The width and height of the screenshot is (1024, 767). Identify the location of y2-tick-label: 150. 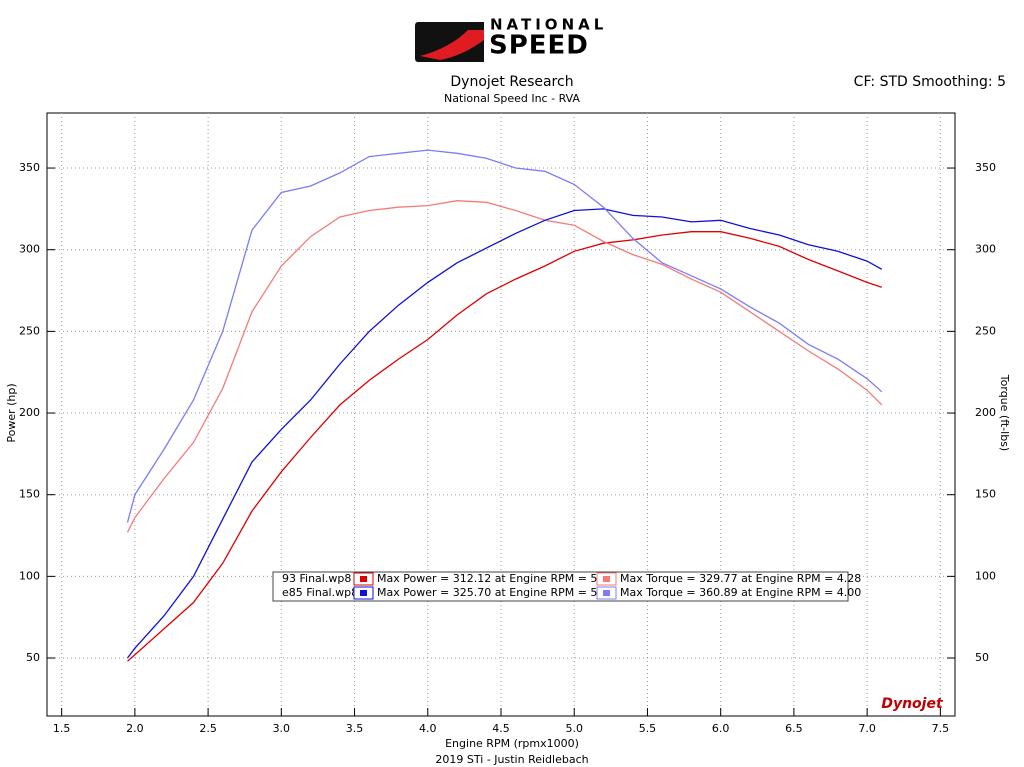
(985, 494).